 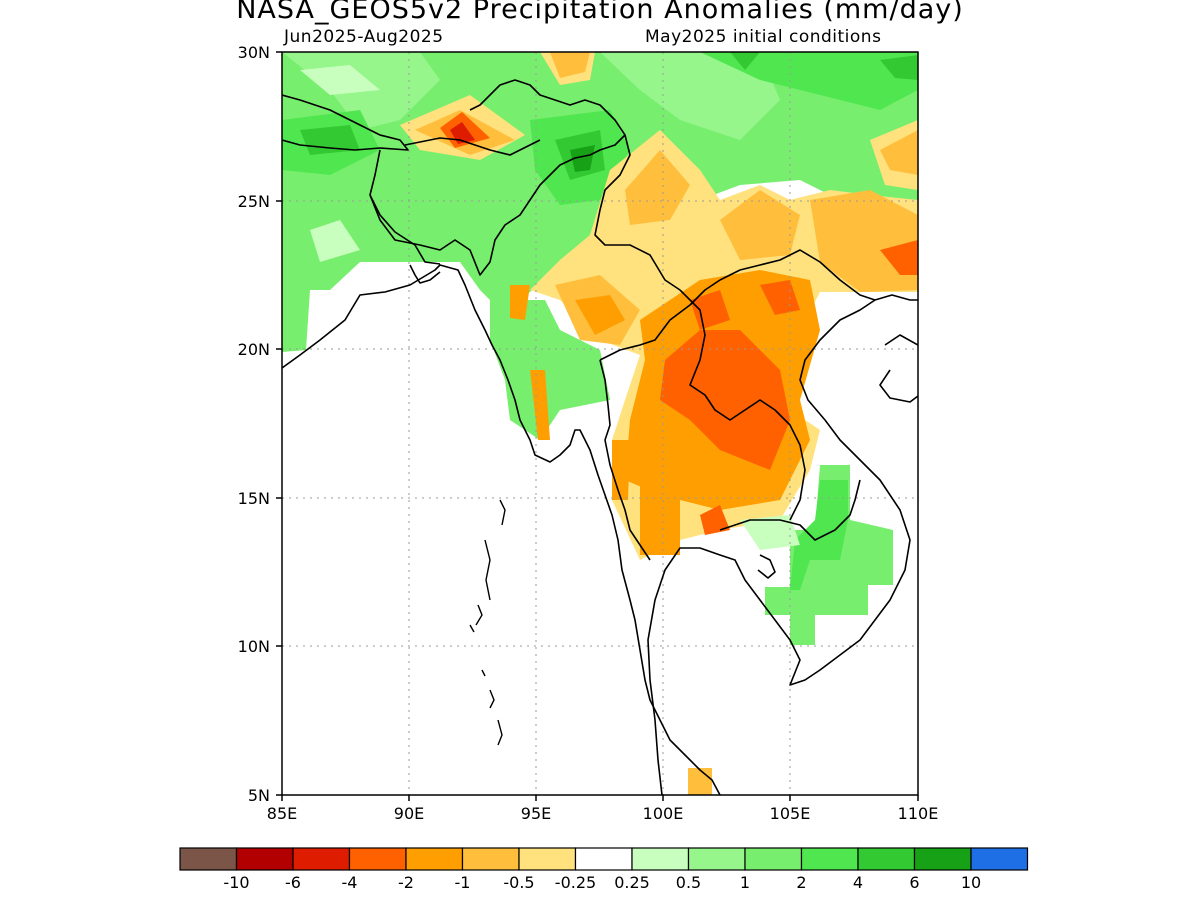 What do you see at coordinates (663, 813) in the screenshot?
I see `x-tick-label: 100E` at bounding box center [663, 813].